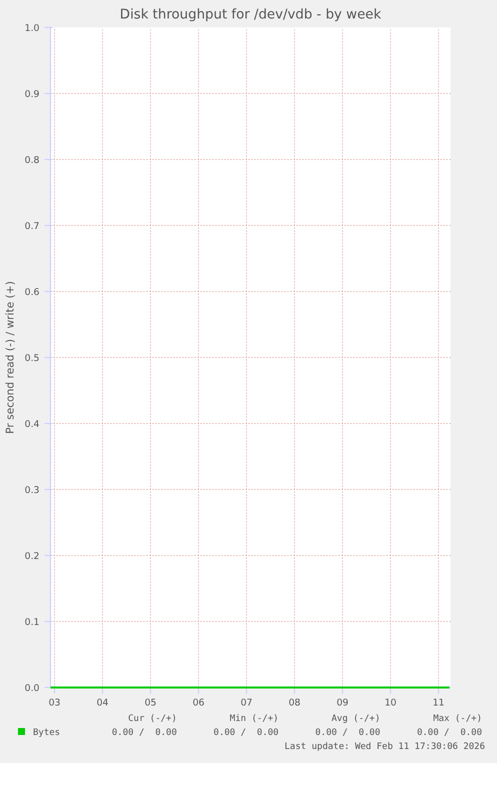 The image size is (497, 805). Describe the element at coordinates (198, 703) in the screenshot. I see `x-tick-label: 06` at that location.